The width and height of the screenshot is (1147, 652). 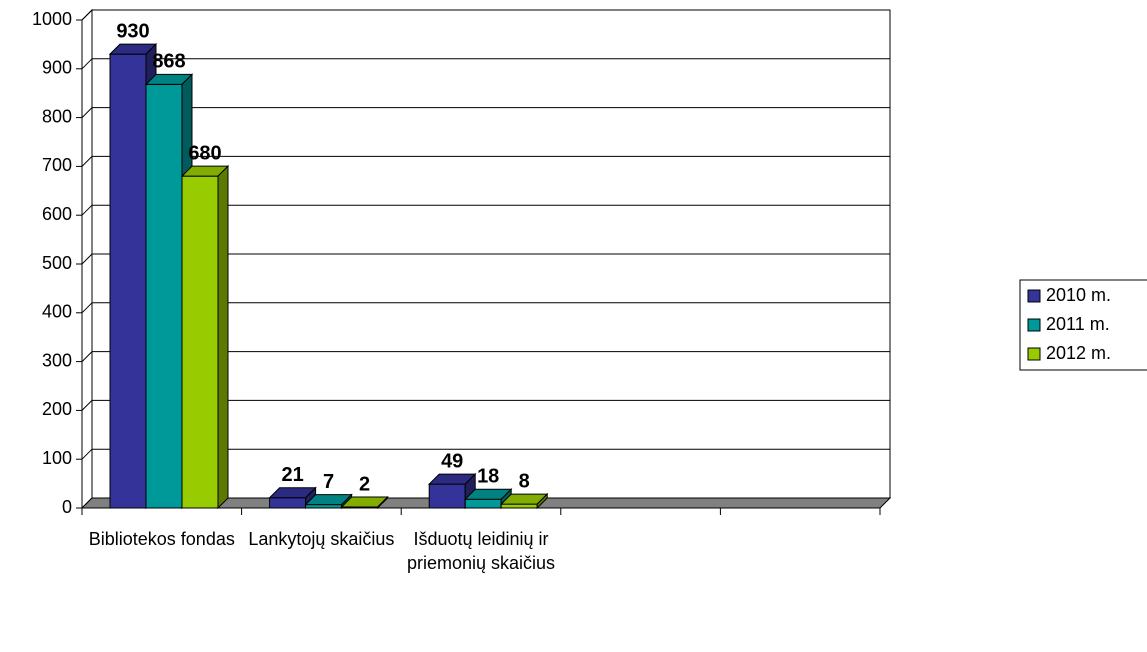 What do you see at coordinates (204, 153) in the screenshot?
I see `data-label: 680` at bounding box center [204, 153].